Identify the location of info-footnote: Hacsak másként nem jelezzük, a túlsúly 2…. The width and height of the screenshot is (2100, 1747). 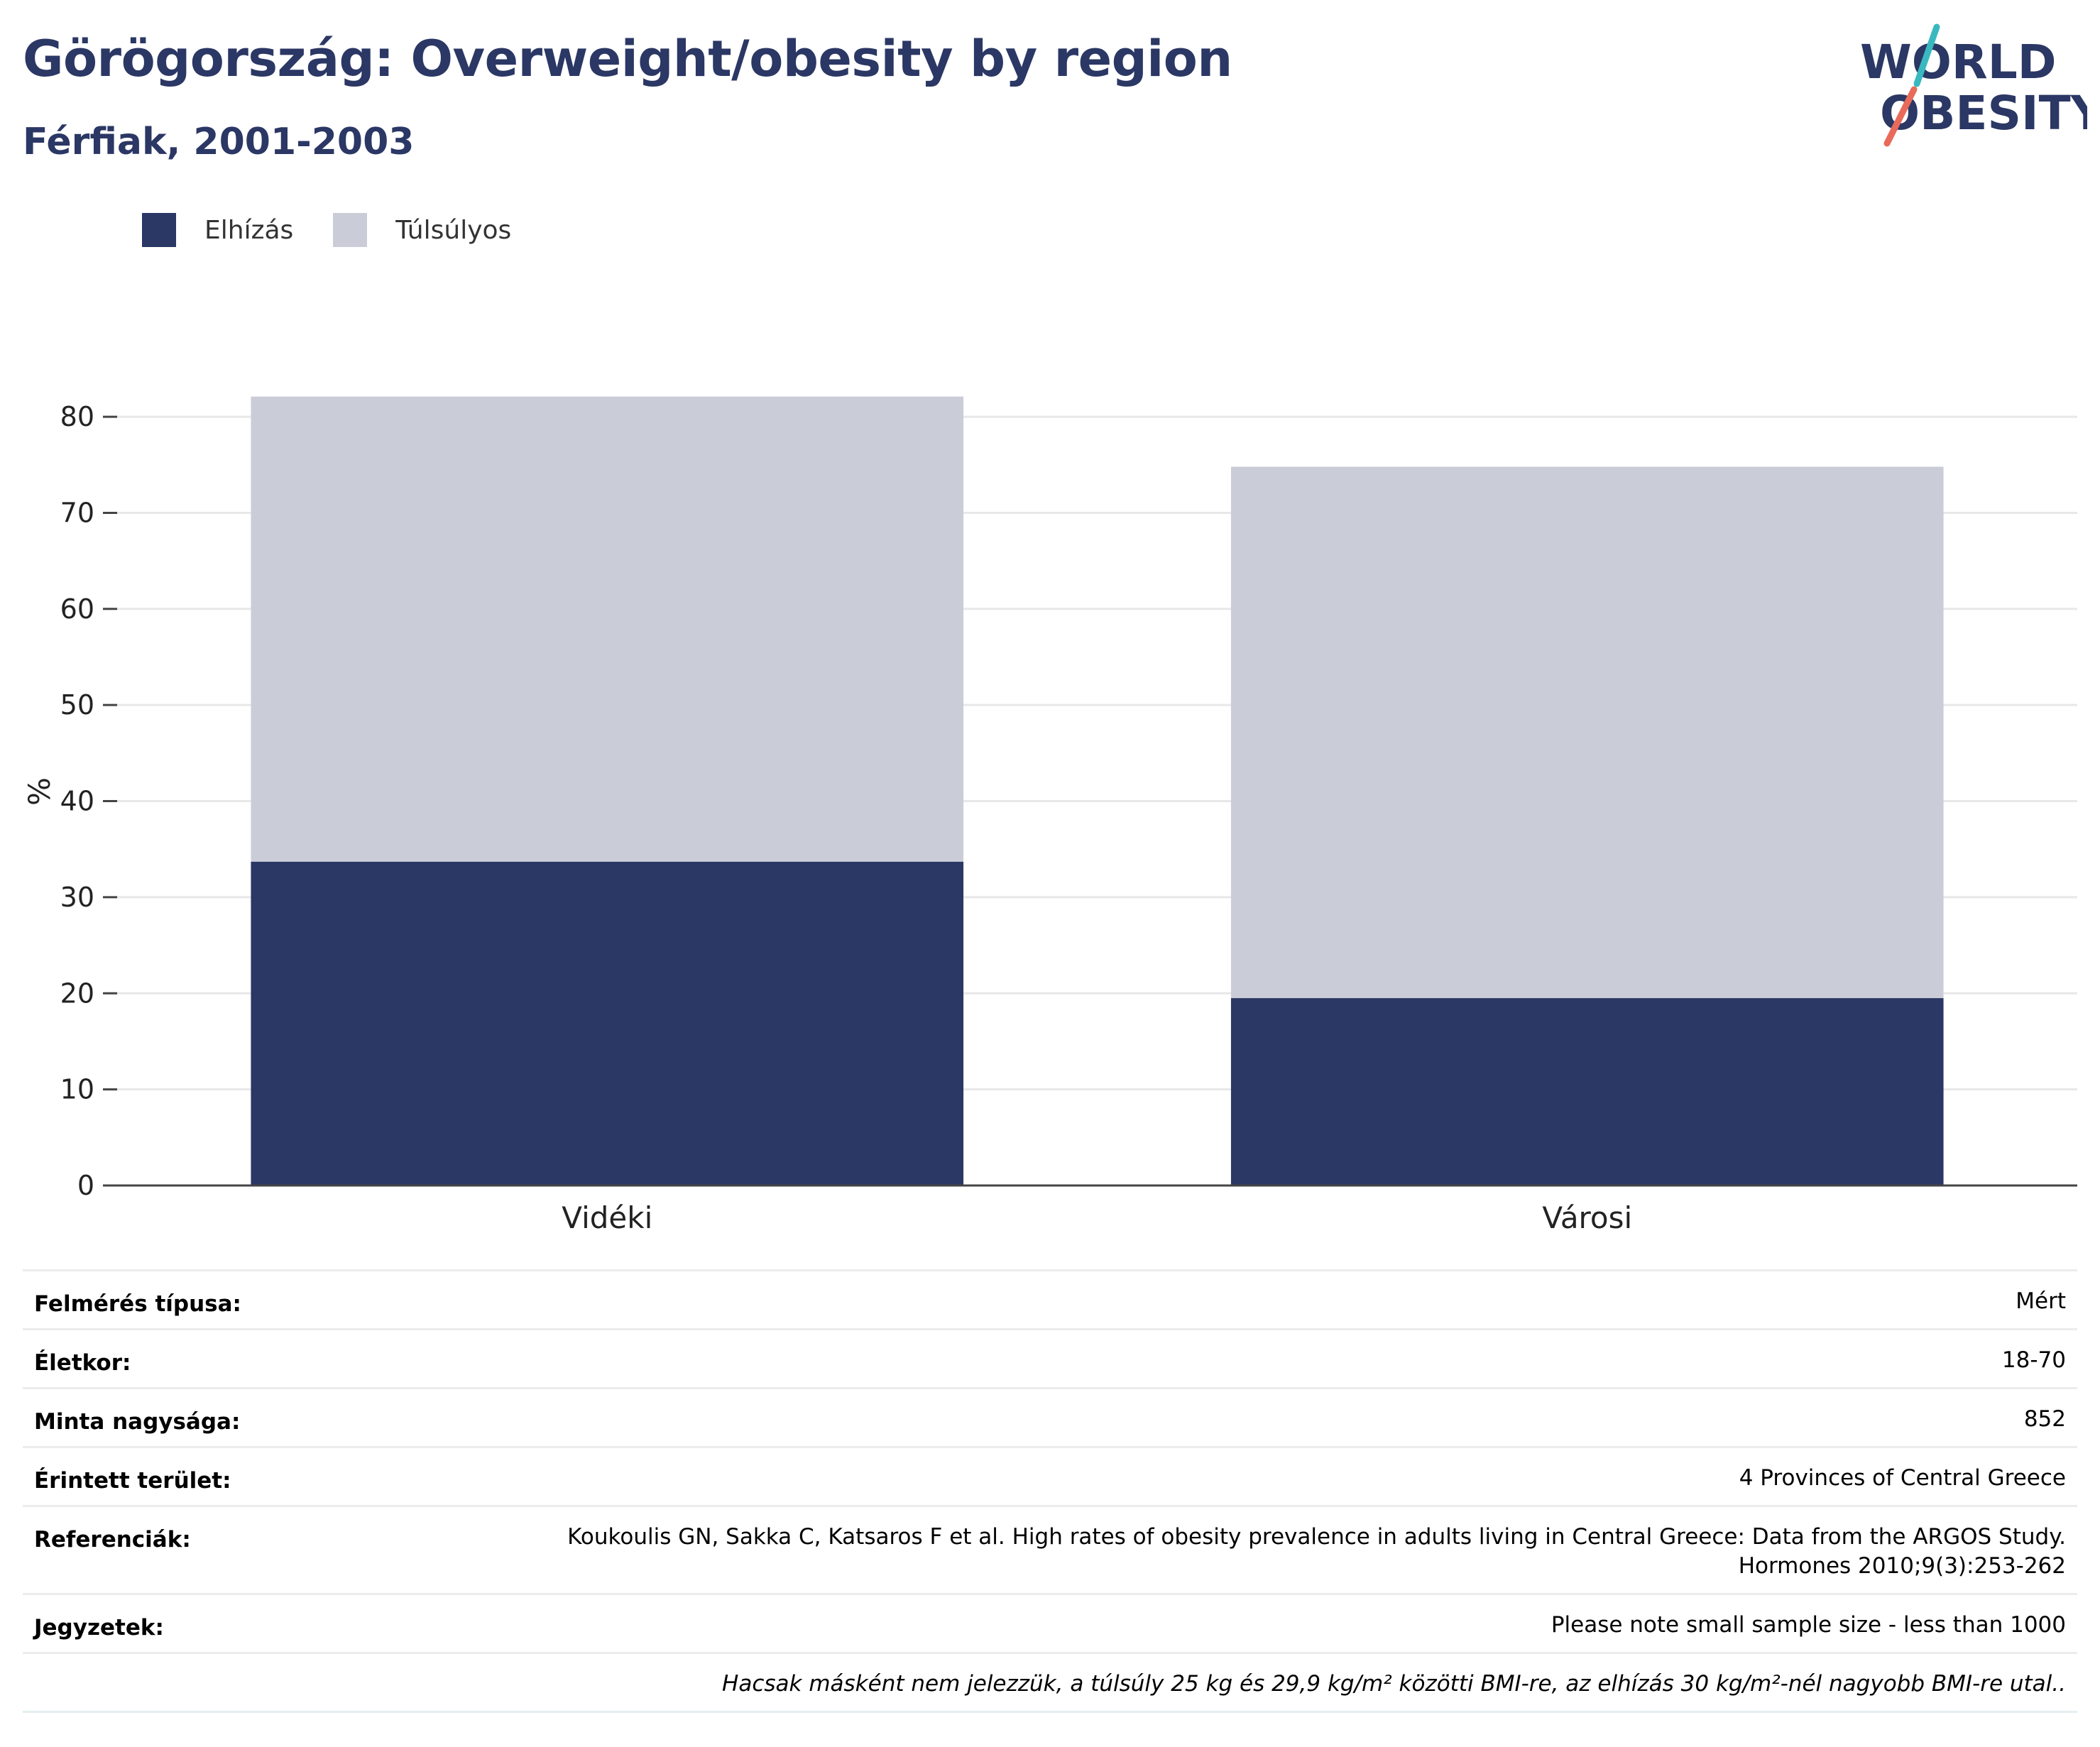
(1050, 1682).